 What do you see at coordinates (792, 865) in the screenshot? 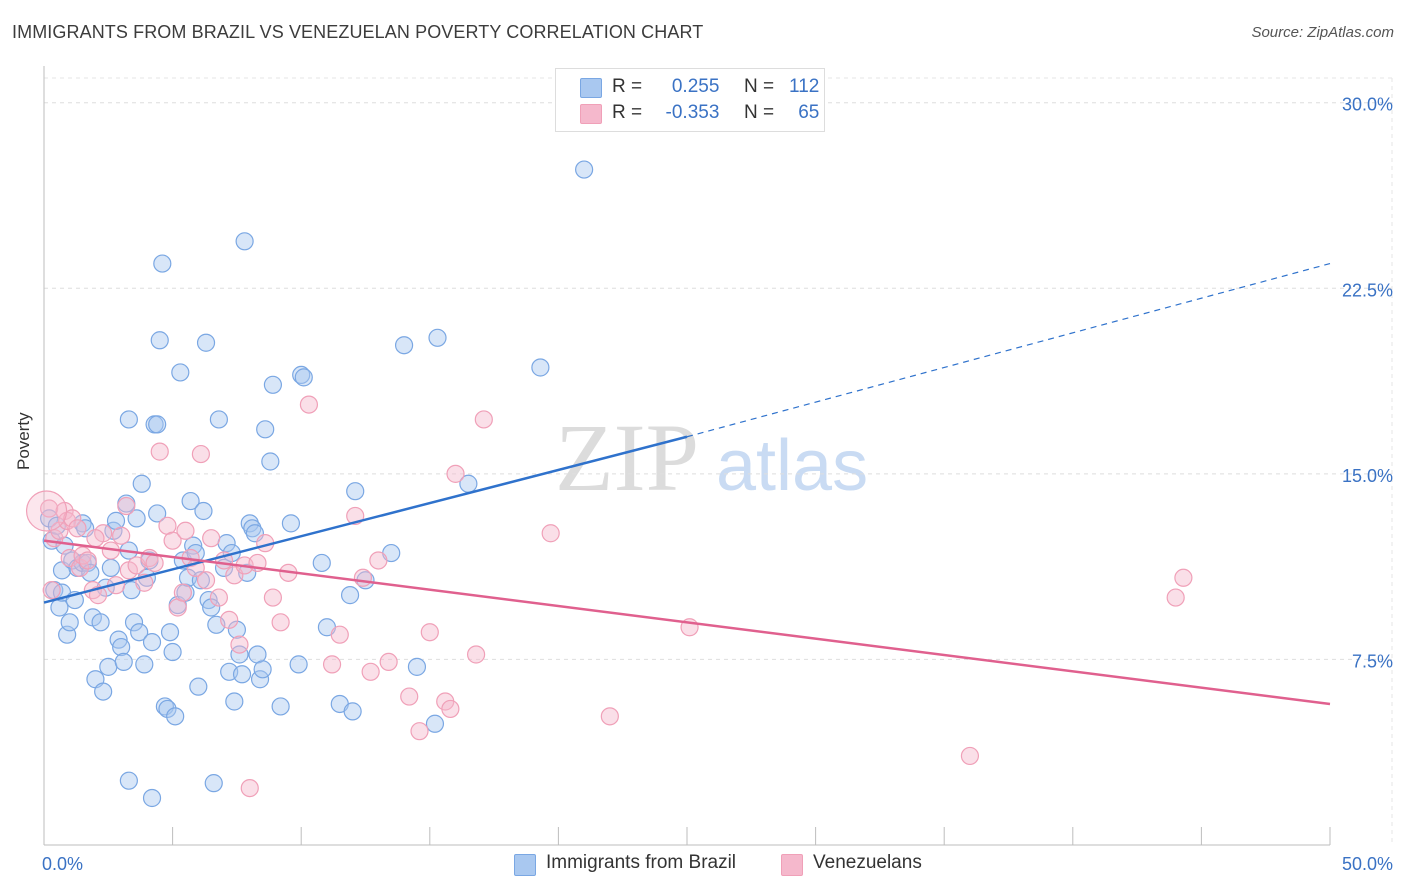
I see `bottom-legend-swatch-venezuelans` at bounding box center [792, 865].